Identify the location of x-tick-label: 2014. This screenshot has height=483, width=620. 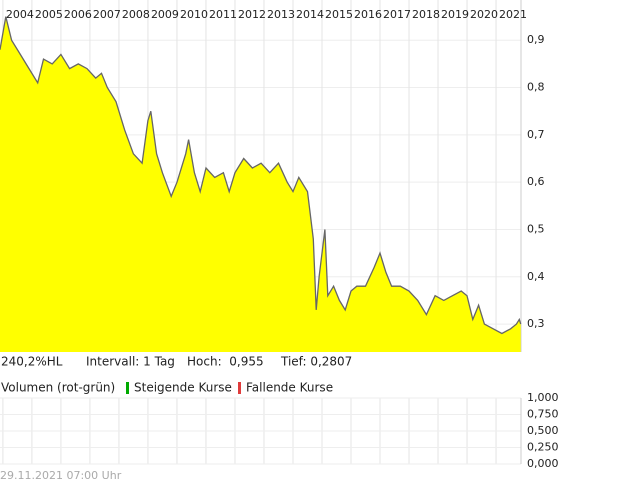
(310, 14).